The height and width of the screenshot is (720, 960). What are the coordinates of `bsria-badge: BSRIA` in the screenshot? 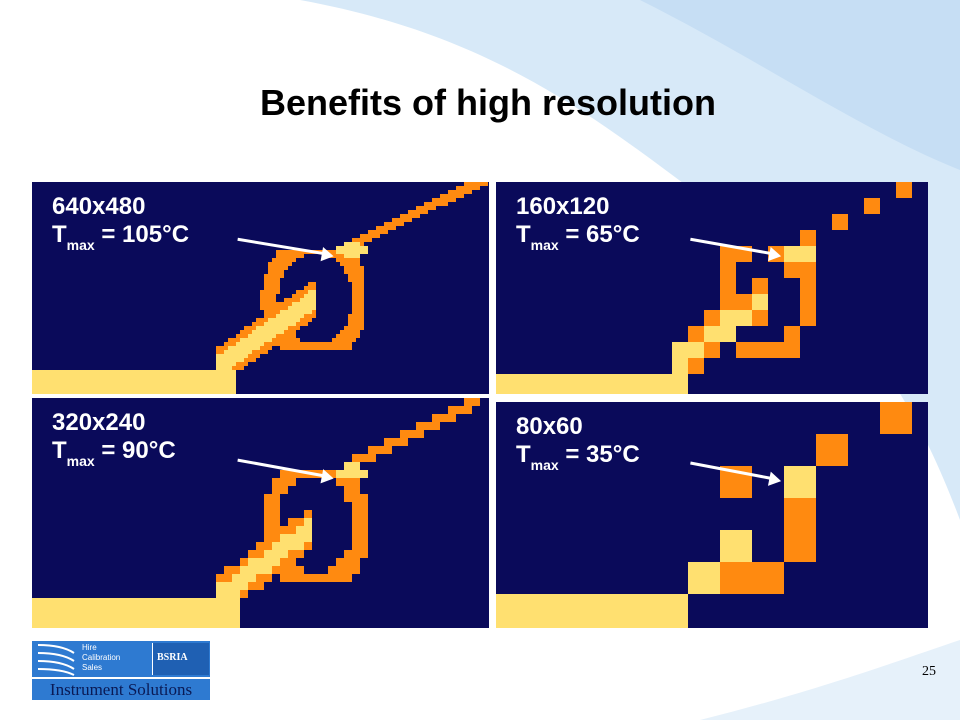 It's located at (180, 659).